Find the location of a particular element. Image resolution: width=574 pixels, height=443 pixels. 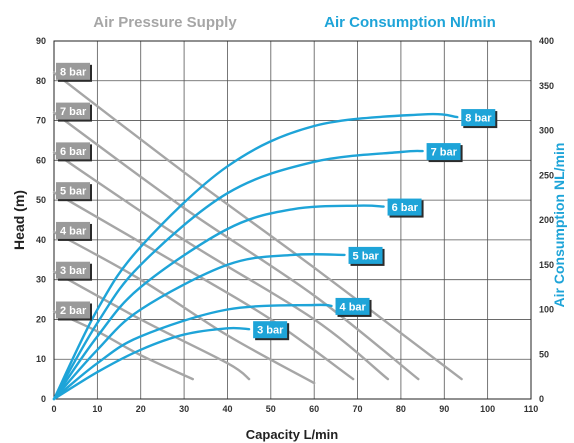

y-axis-left-title: Head (m) is located at coordinates (19, 220).